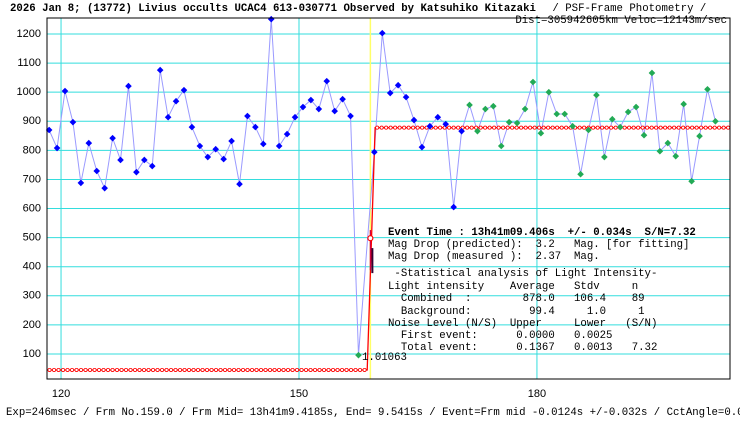 This screenshot has width=740, height=425. I want to click on info-line: Mag Drop (measured ): 2.37 Mag., so click(494, 257).